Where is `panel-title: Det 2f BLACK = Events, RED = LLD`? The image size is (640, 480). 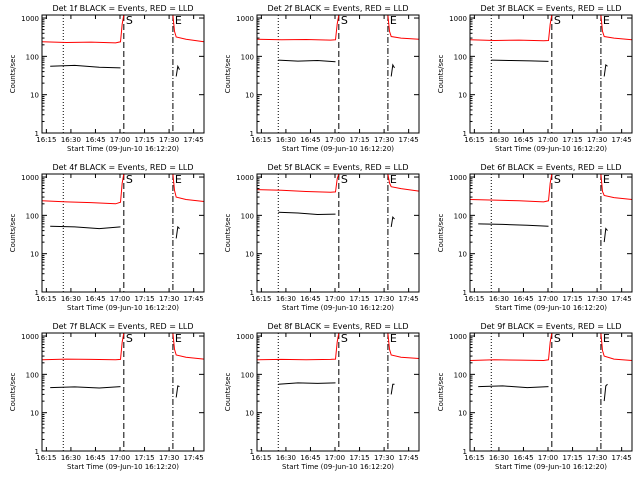 panel-title: Det 2f BLACK = Events, RED = LLD is located at coordinates (337, 8).